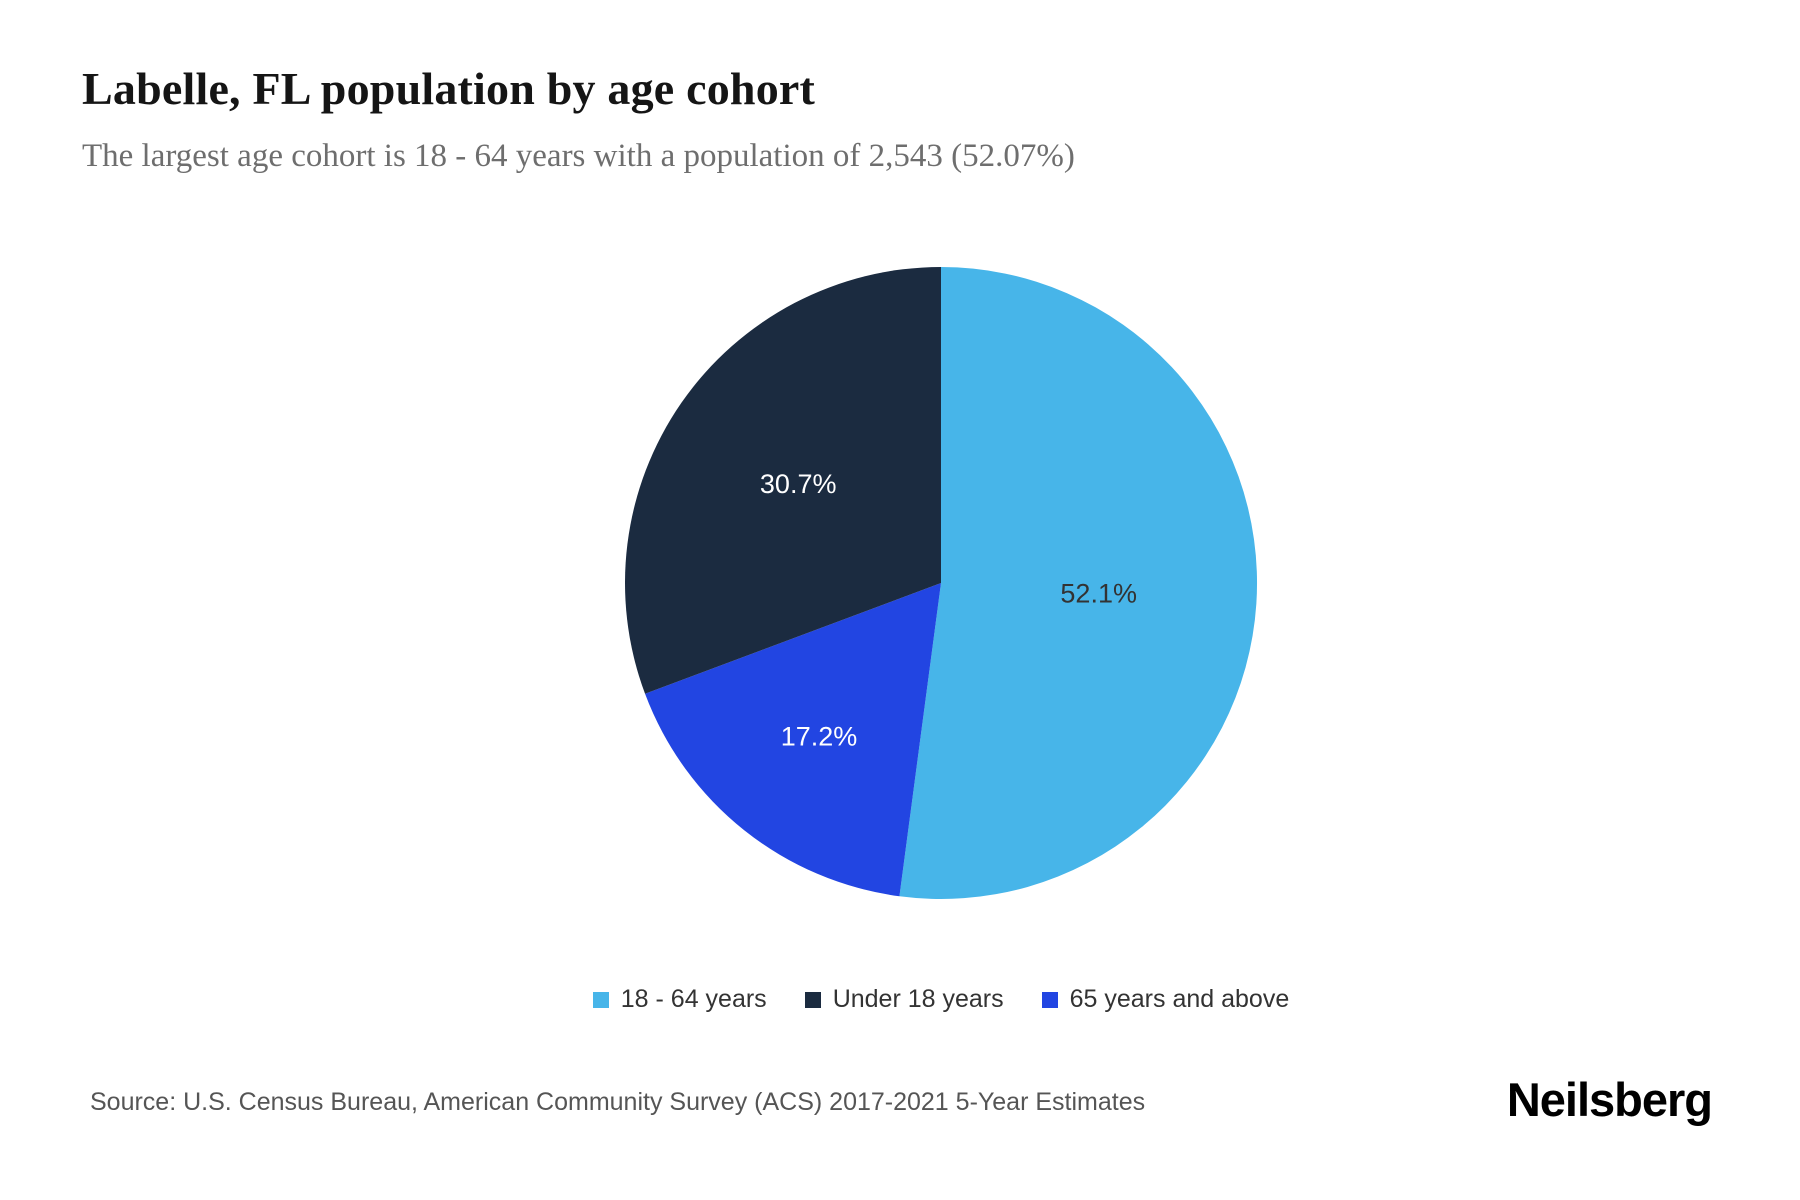 This screenshot has width=1800, height=1200. What do you see at coordinates (1179, 999) in the screenshot?
I see `legend-label: 65 years and above` at bounding box center [1179, 999].